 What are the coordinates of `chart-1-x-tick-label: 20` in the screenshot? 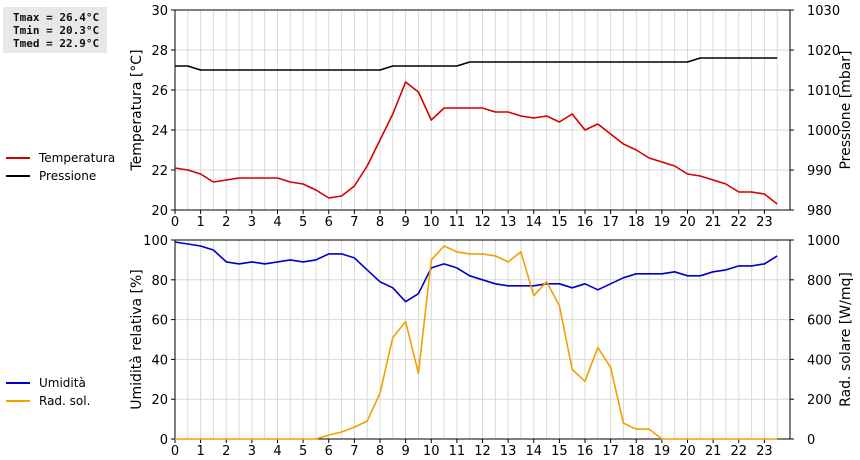 It's located at (687, 222).